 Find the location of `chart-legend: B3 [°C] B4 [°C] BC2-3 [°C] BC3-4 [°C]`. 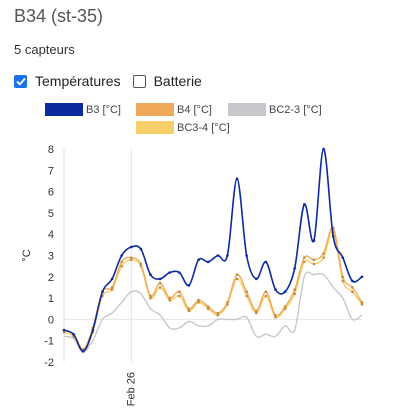

chart-legend: B3 [°C] B4 [°C] BC2-3 [°C] BC3-4 [°C] is located at coordinates (183, 118).